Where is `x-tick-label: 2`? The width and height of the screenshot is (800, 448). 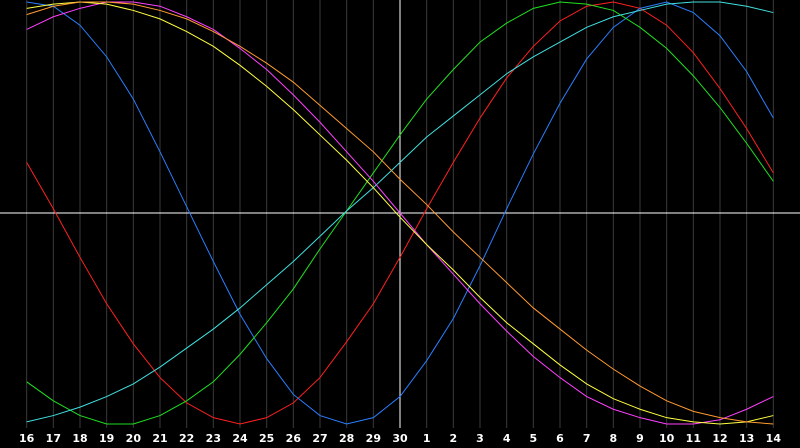
x-tick-label: 2 is located at coordinates (454, 438).